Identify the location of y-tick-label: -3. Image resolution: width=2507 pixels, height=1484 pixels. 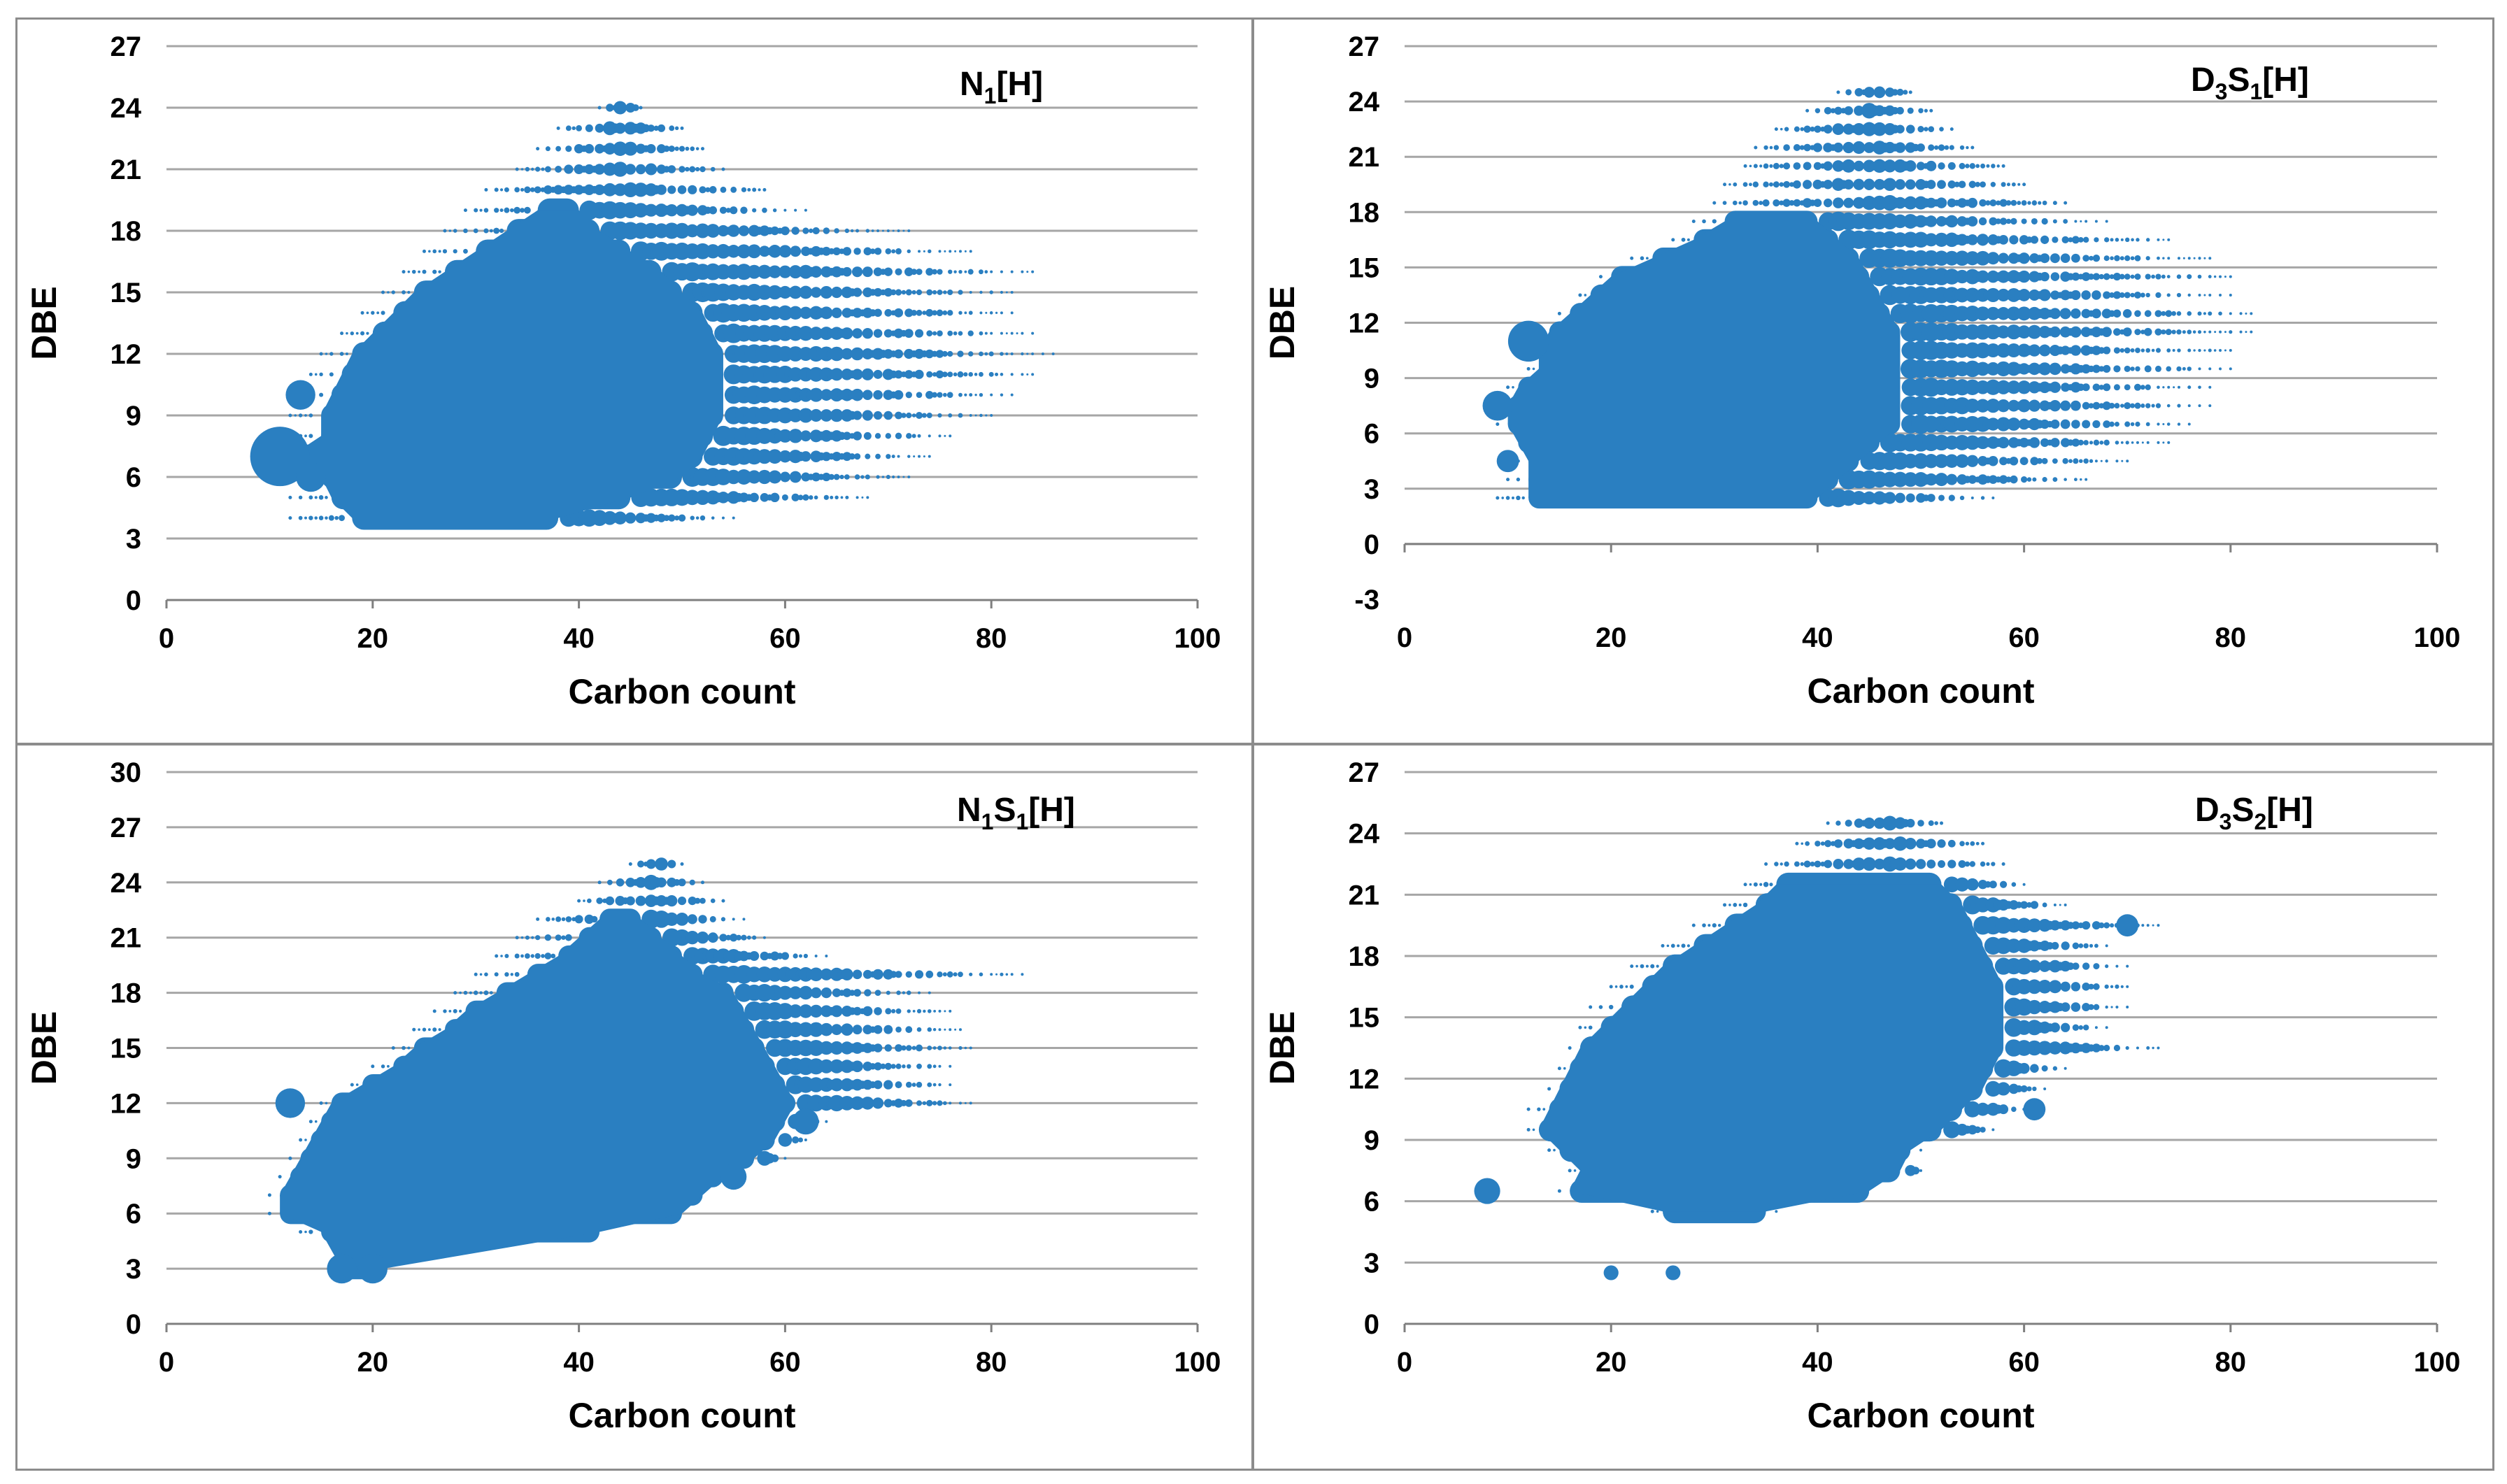
(1367, 600).